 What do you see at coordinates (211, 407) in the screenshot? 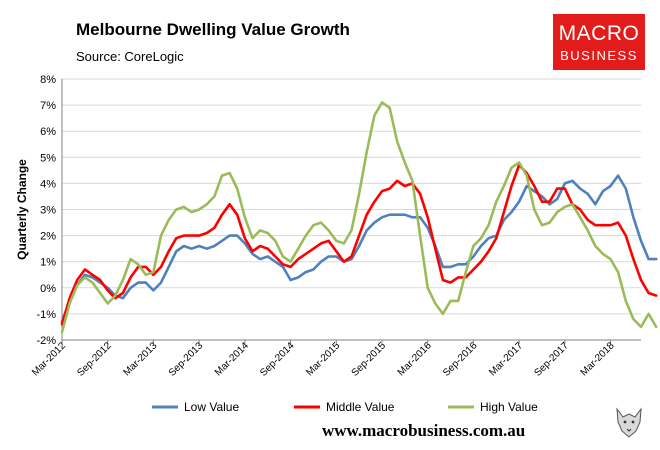
I see `legend-label: Low Value` at bounding box center [211, 407].